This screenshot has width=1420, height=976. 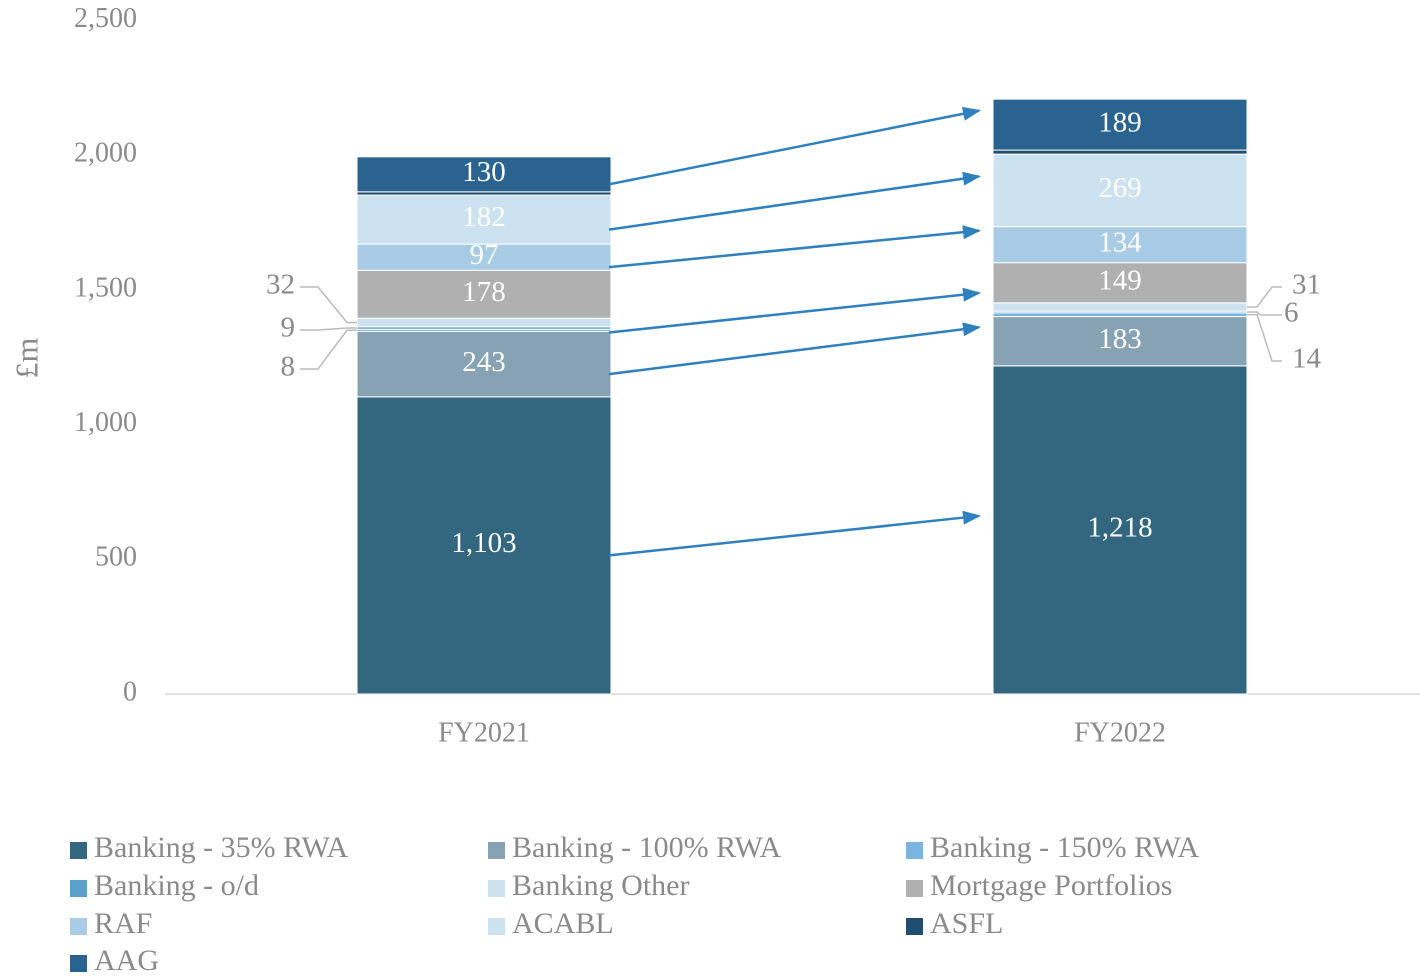 I want to click on data-label: 182, so click(x=484, y=217).